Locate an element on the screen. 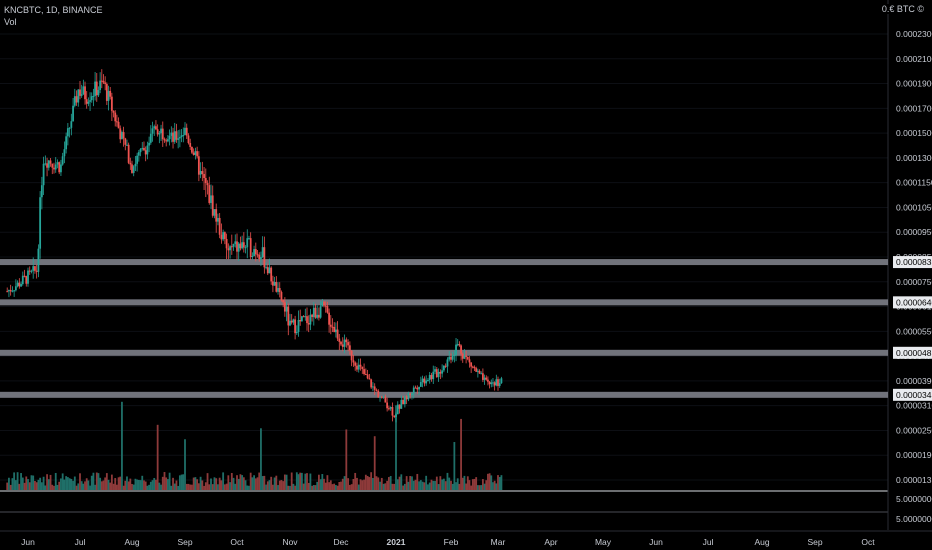 The image size is (932, 550). time-tick-label: Jul is located at coordinates (80, 542).